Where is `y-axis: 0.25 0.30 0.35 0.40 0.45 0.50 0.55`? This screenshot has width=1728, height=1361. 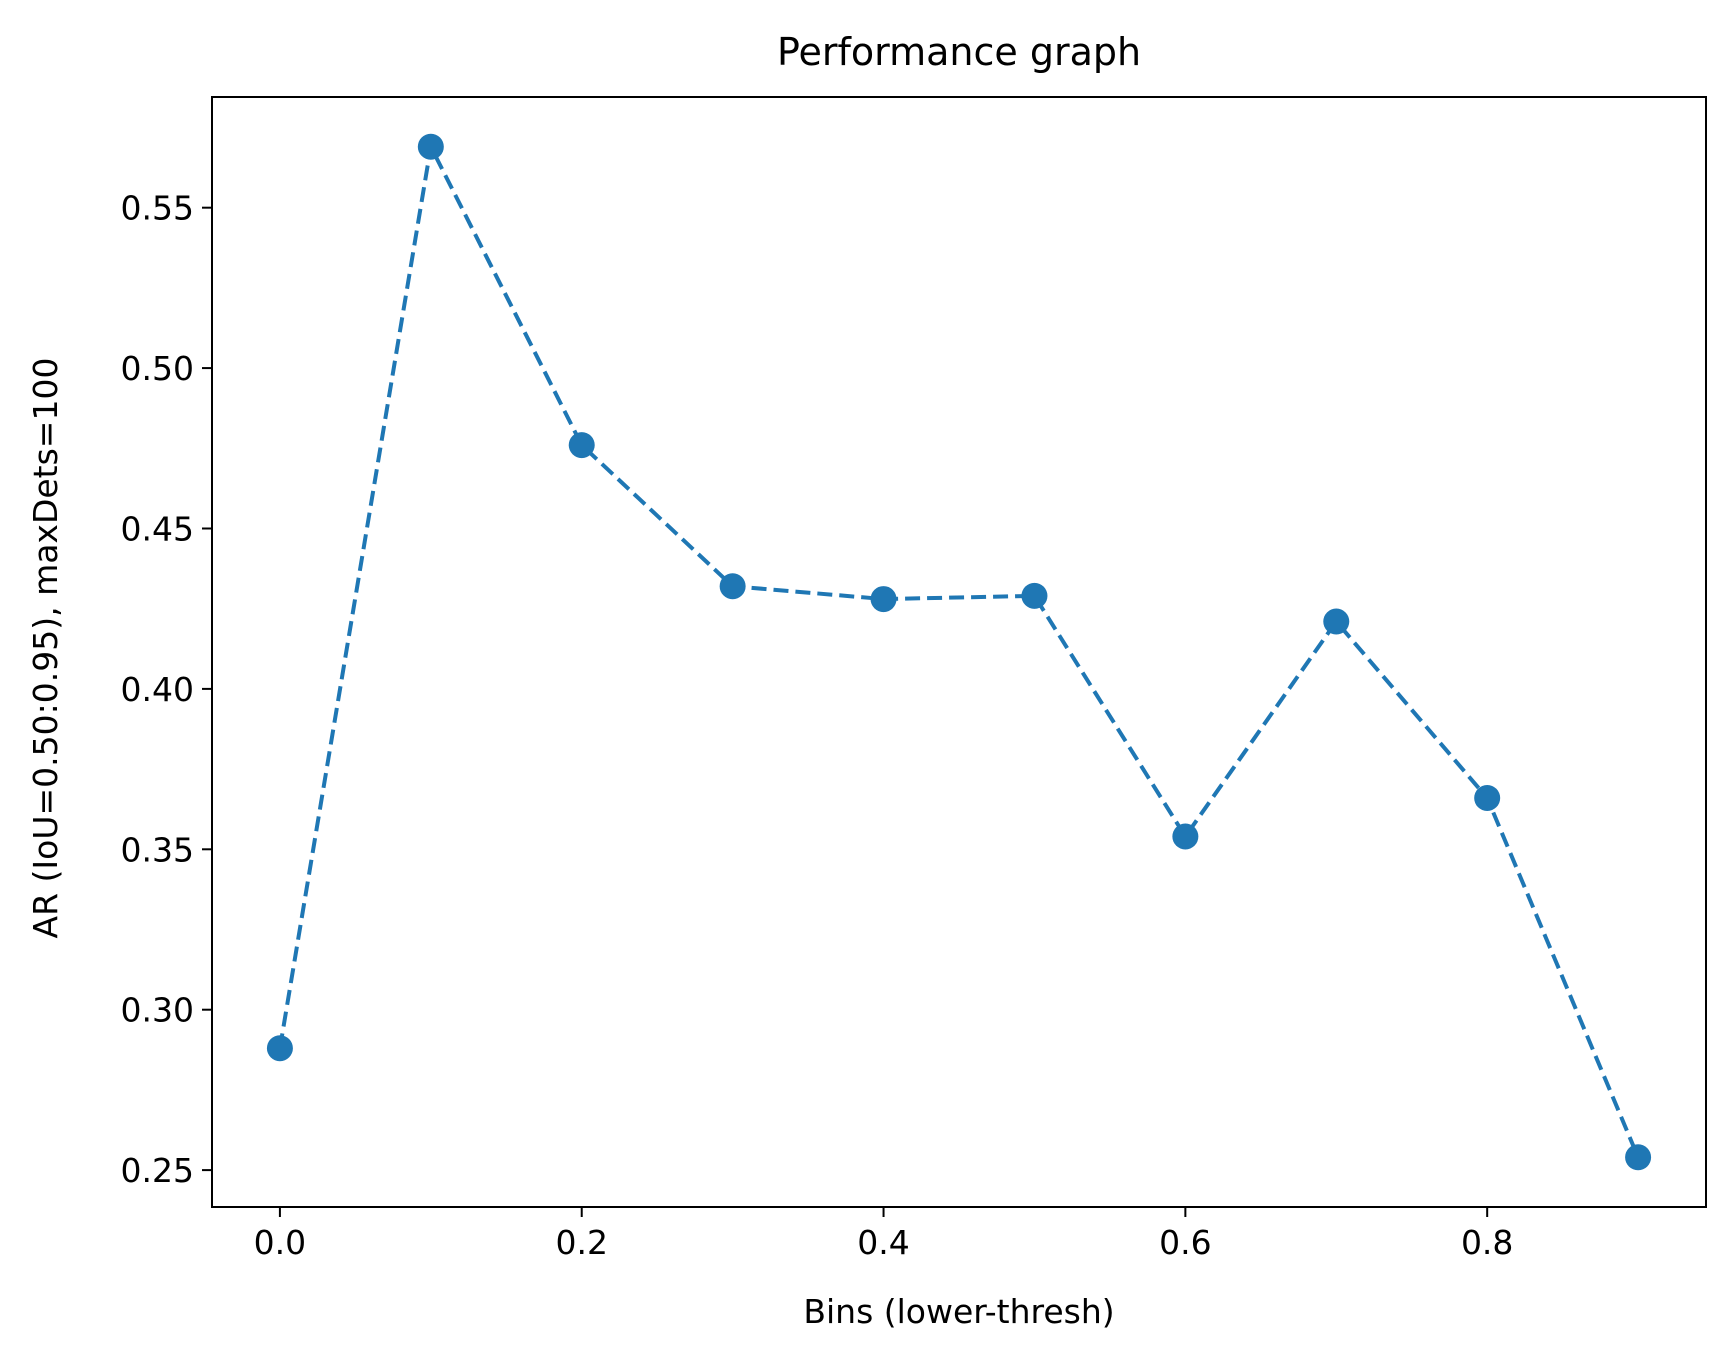 y-axis: 0.25 0.30 0.35 0.40 0.45 0.50 0.55 is located at coordinates (166, 689).